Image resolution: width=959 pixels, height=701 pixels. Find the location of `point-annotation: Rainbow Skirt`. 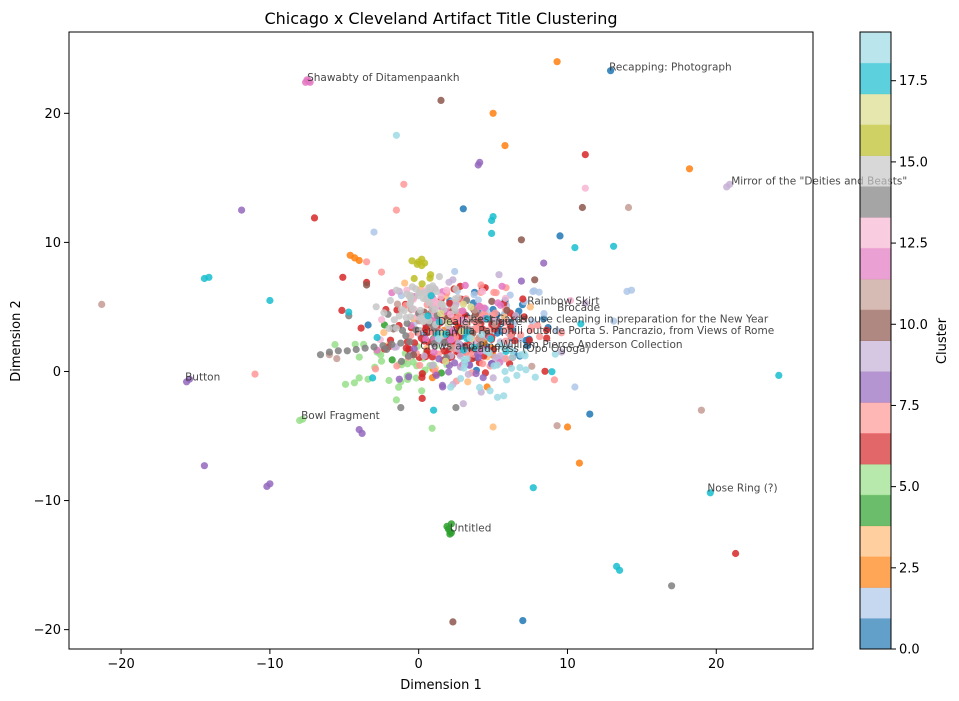

point-annotation: Rainbow Skirt is located at coordinates (563, 301).